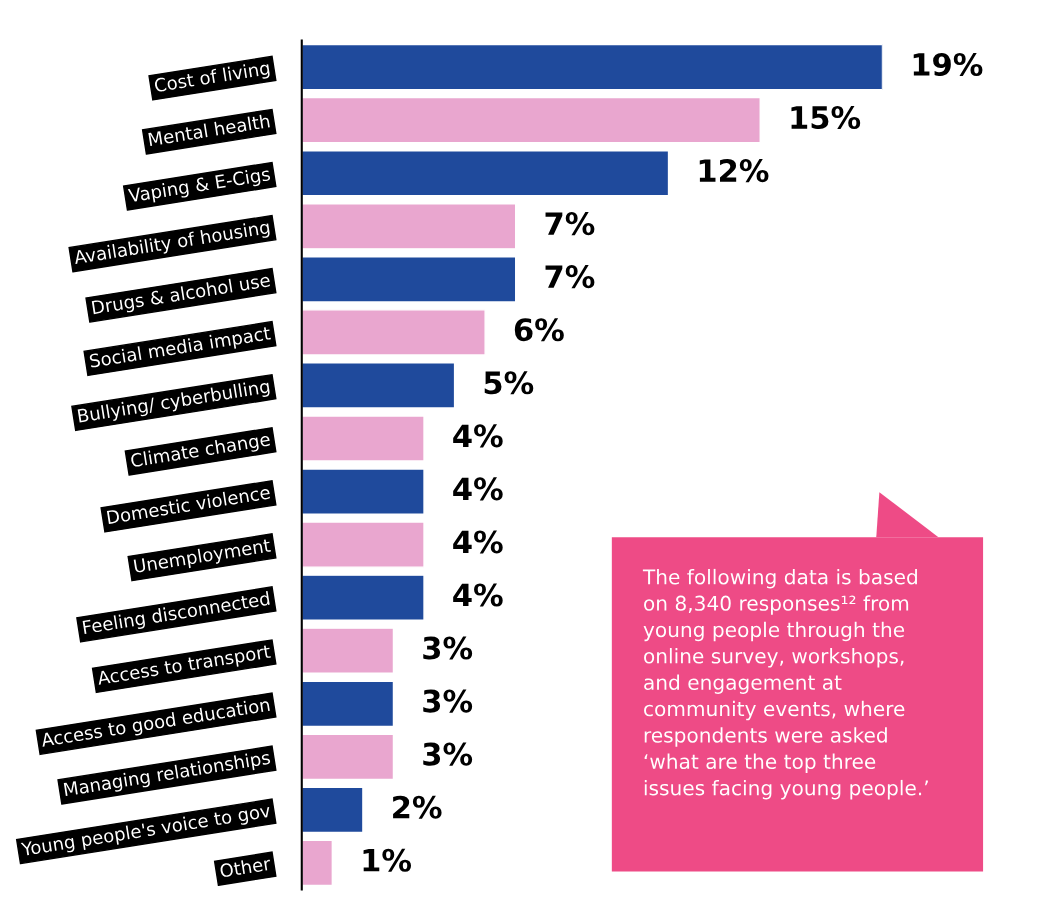 This screenshot has height=903, width=1037. I want to click on data-label: 1%, so click(387, 860).